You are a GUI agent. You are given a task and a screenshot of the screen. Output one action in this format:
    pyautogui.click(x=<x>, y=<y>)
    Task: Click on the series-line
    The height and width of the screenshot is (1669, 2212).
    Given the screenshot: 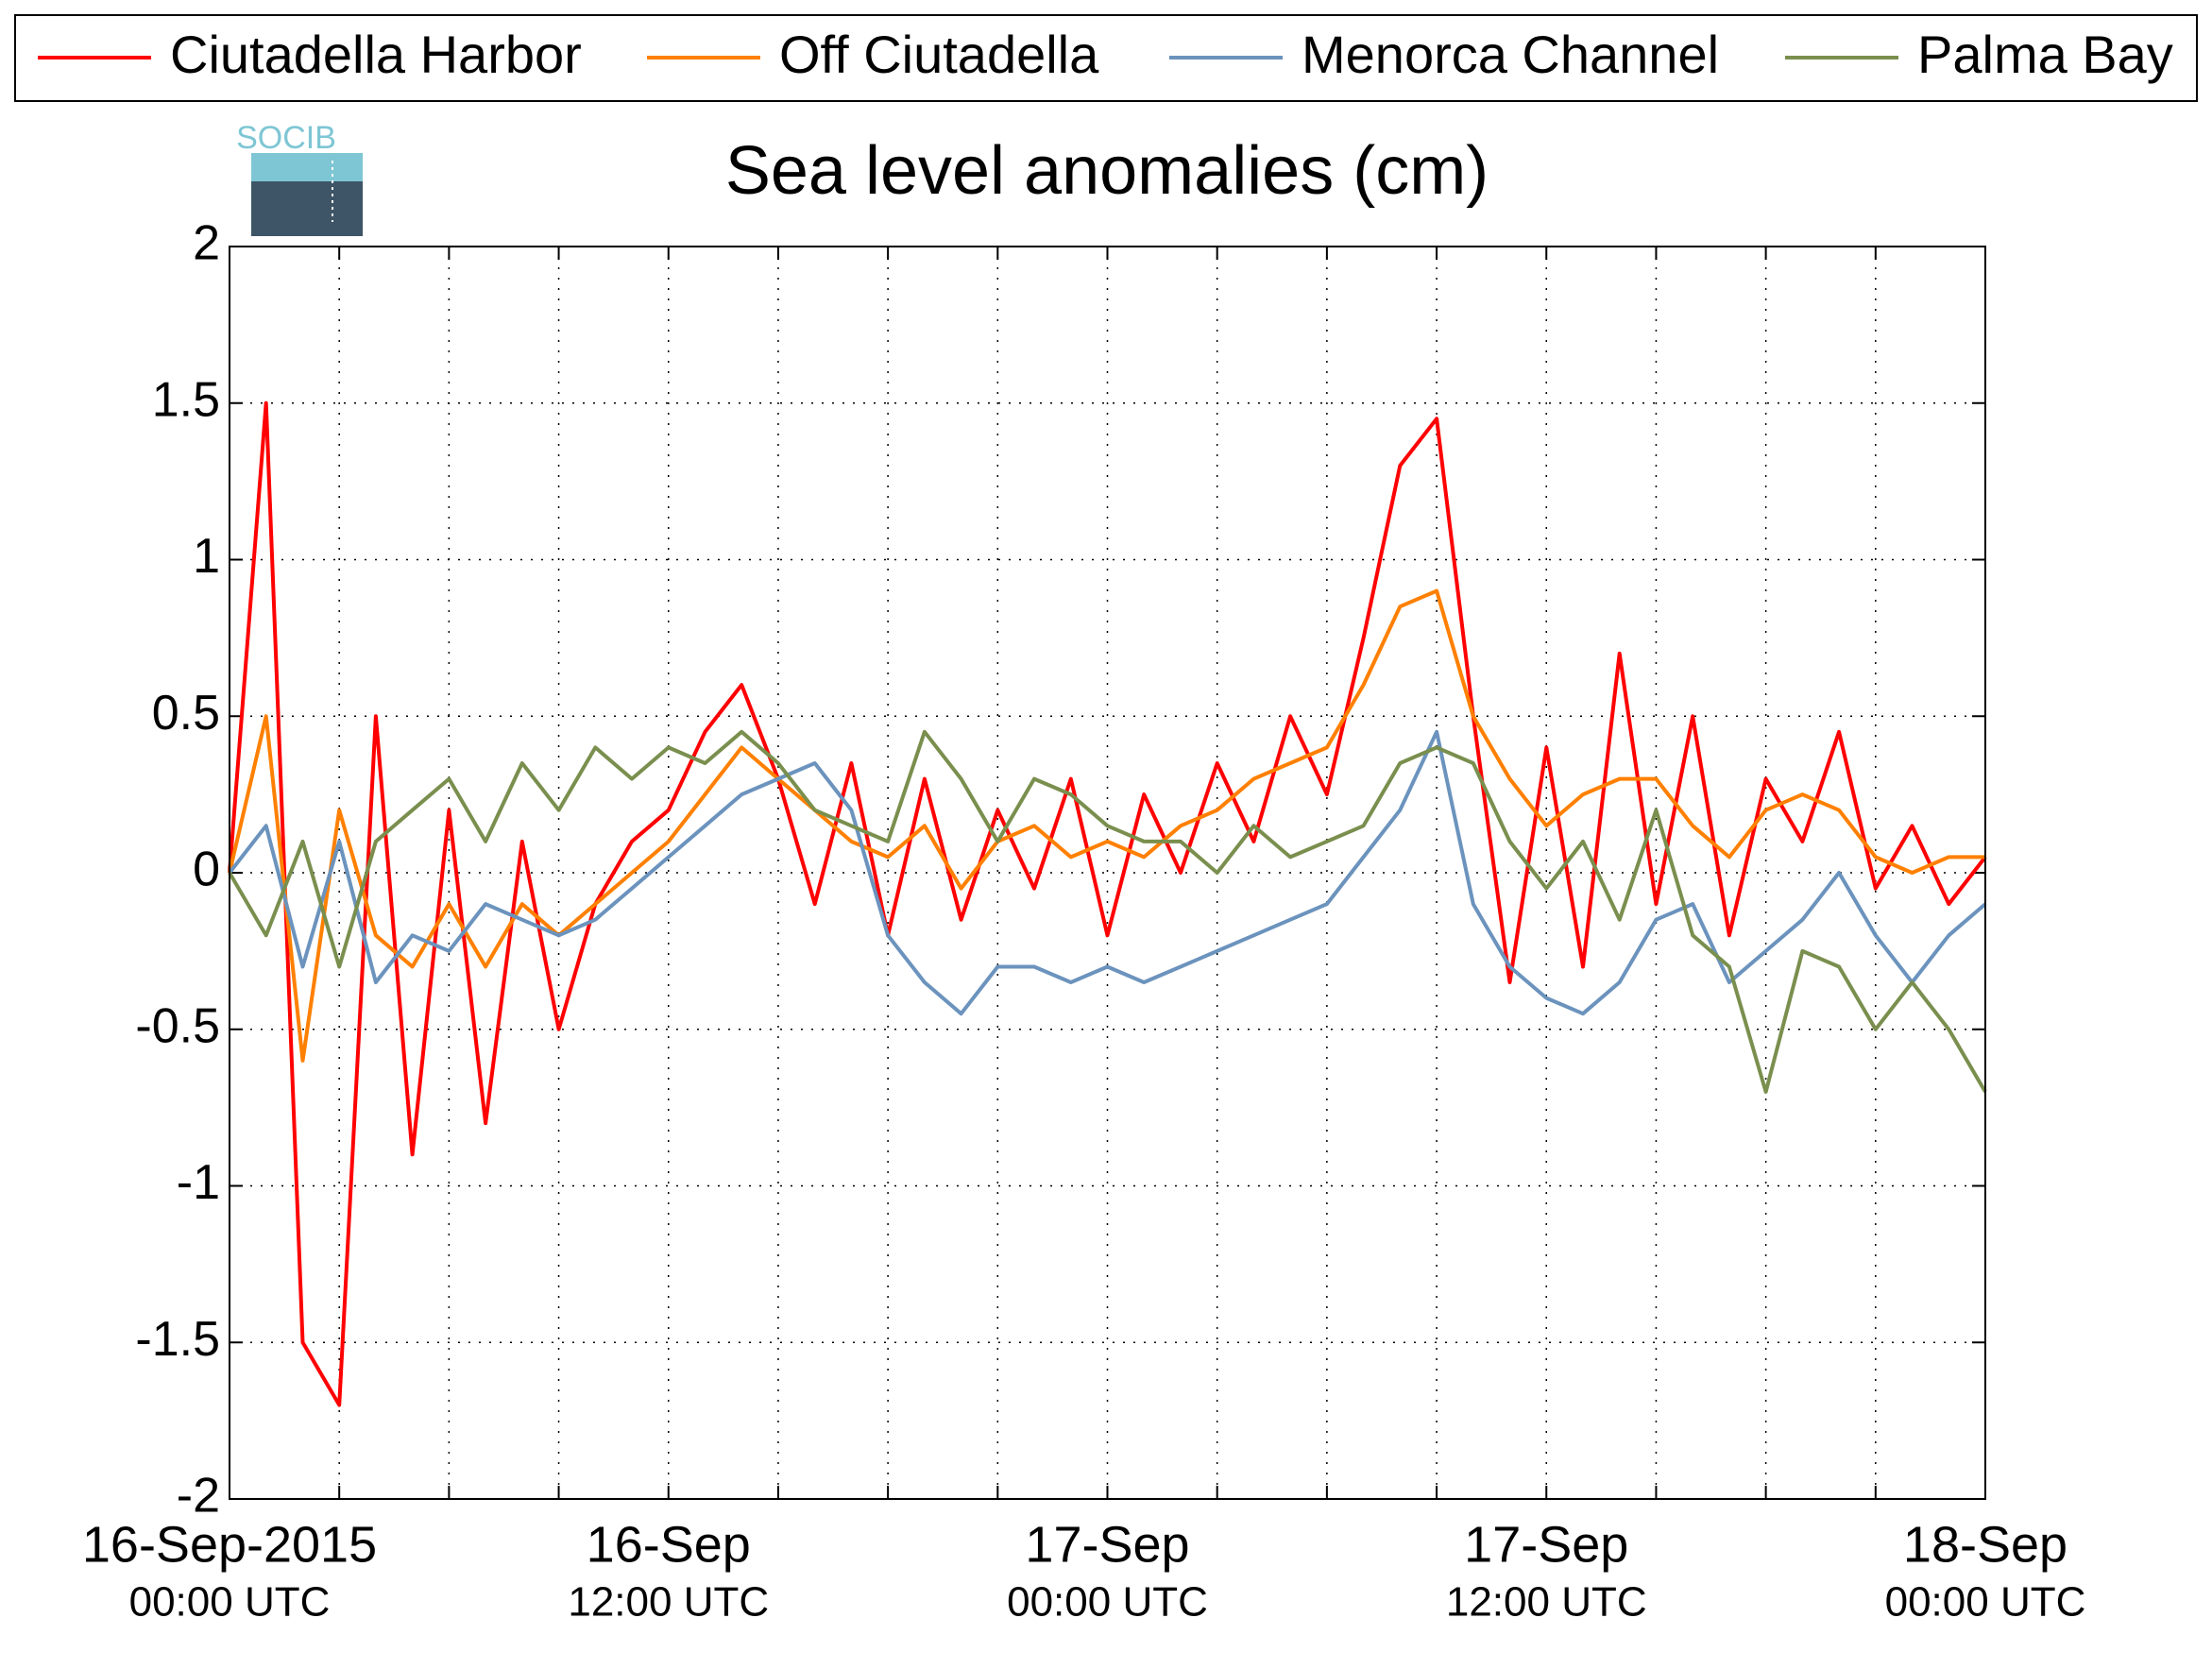 What is the action you would take?
    pyautogui.click(x=1107, y=873)
    